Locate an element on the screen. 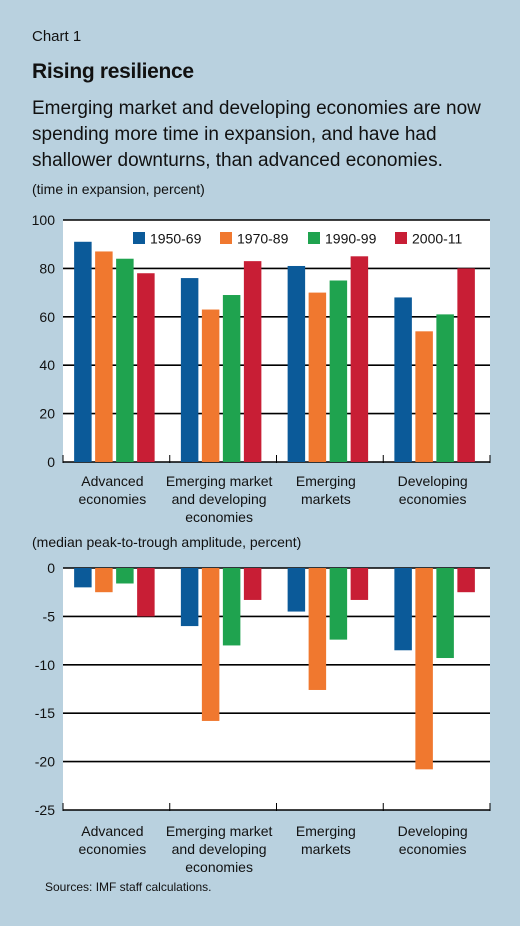 The image size is (520, 926). y-tick-label: 60 is located at coordinates (47, 317).